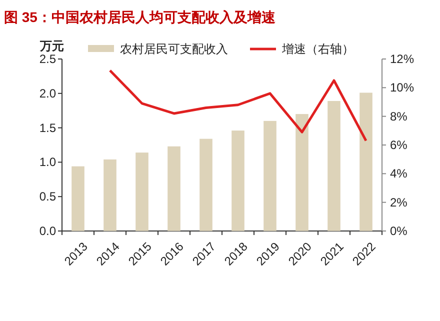 The image size is (440, 321). I want to click on y-tick-label: 2.0, so click(47, 93).